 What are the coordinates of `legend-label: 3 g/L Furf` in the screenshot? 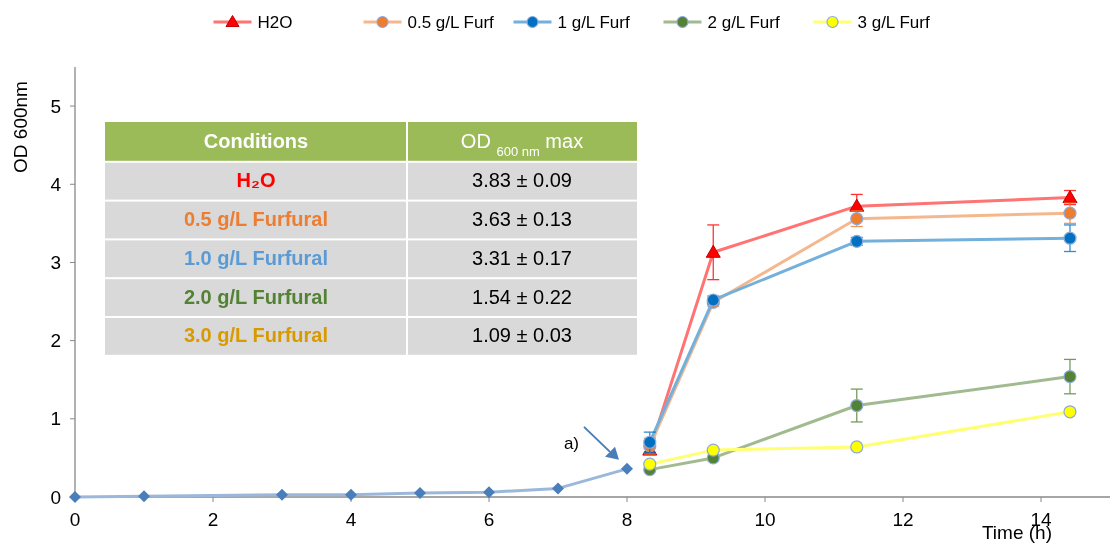 It's located at (893, 22).